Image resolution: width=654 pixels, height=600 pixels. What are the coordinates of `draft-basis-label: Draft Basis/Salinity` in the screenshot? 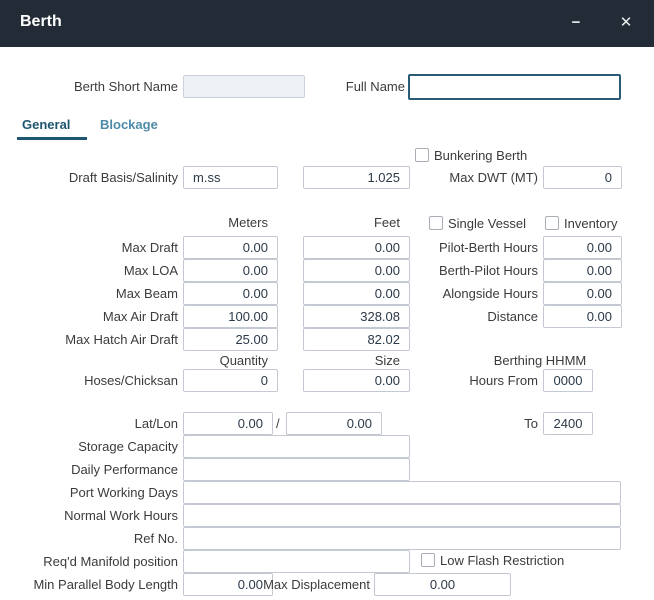 It's located at (123, 177).